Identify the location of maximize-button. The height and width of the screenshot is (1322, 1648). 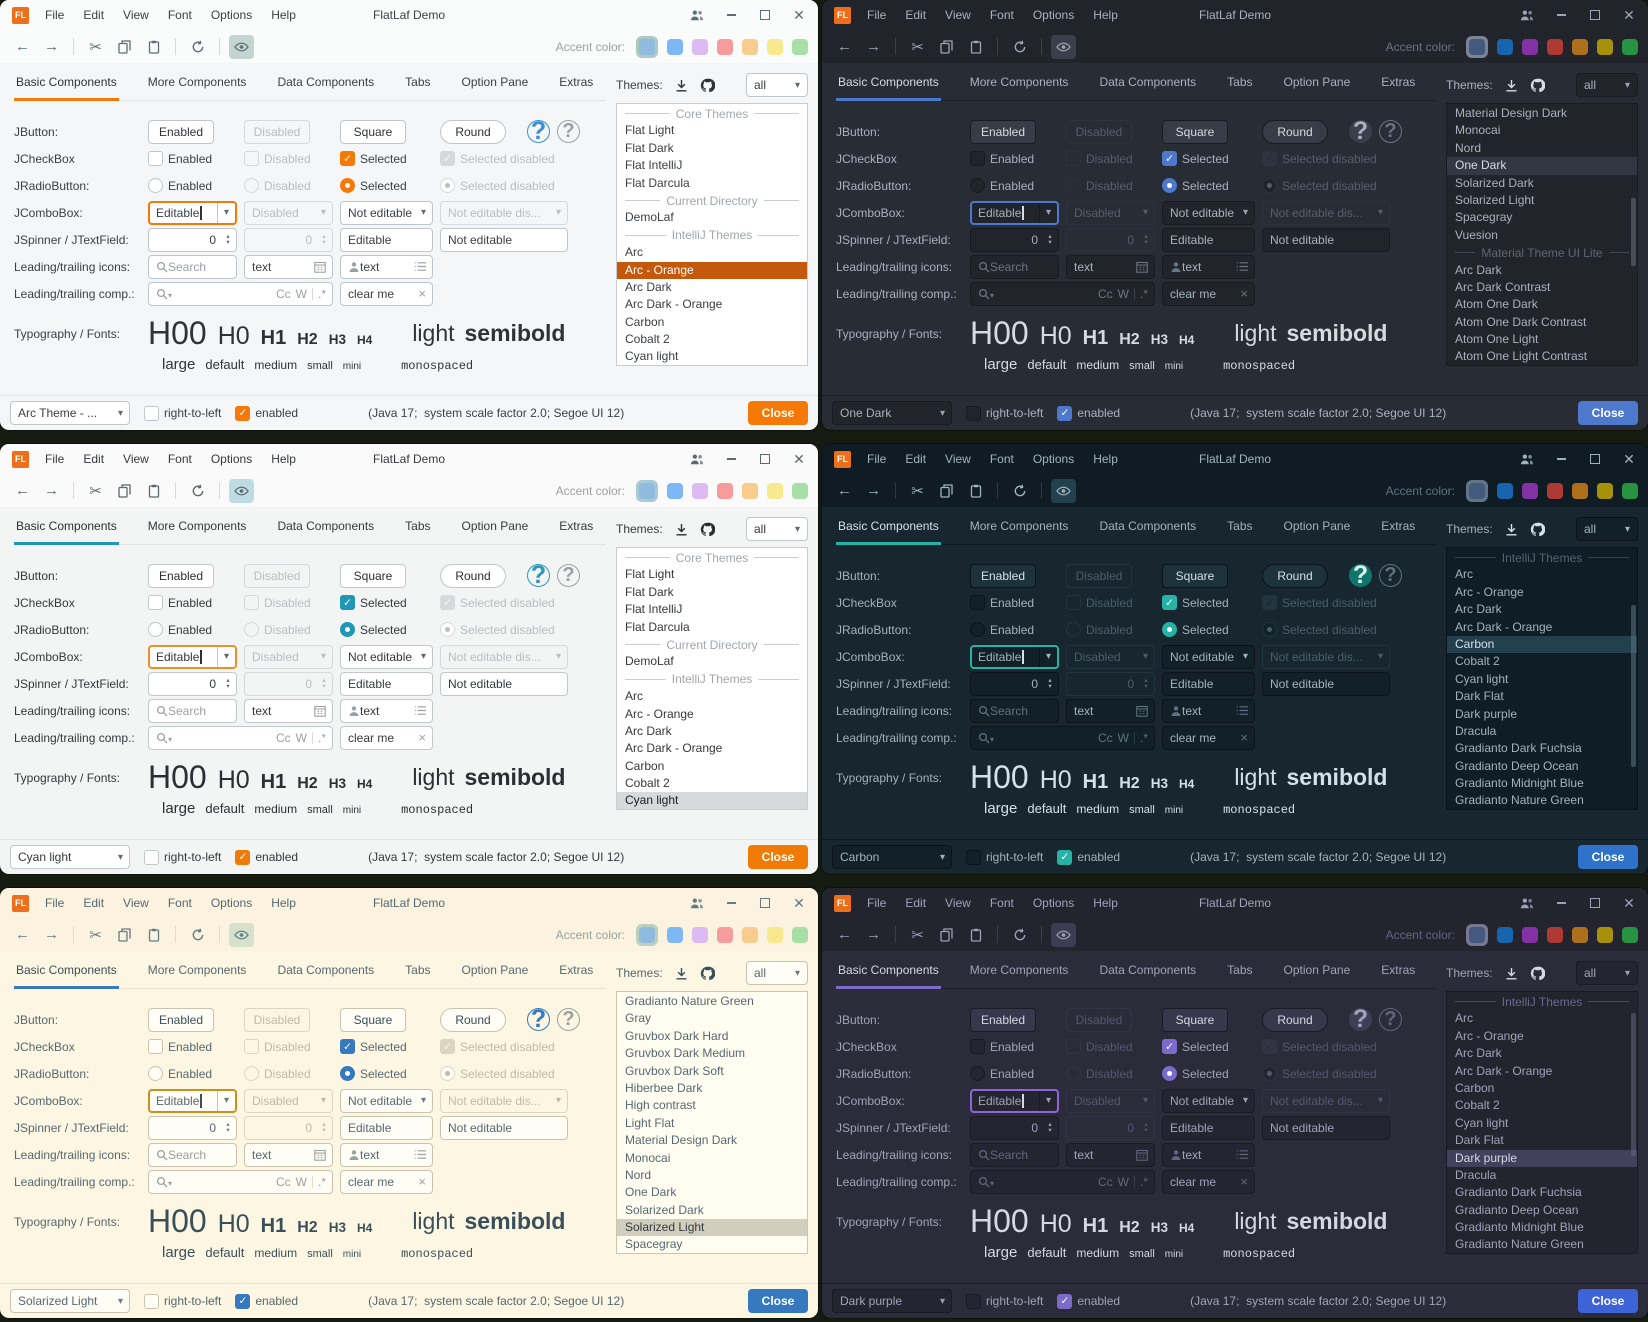
(765, 459).